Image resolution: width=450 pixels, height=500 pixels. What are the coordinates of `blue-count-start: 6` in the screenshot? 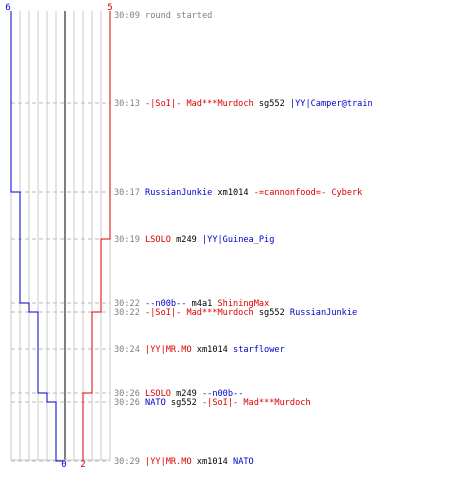 It's located at (7, 8).